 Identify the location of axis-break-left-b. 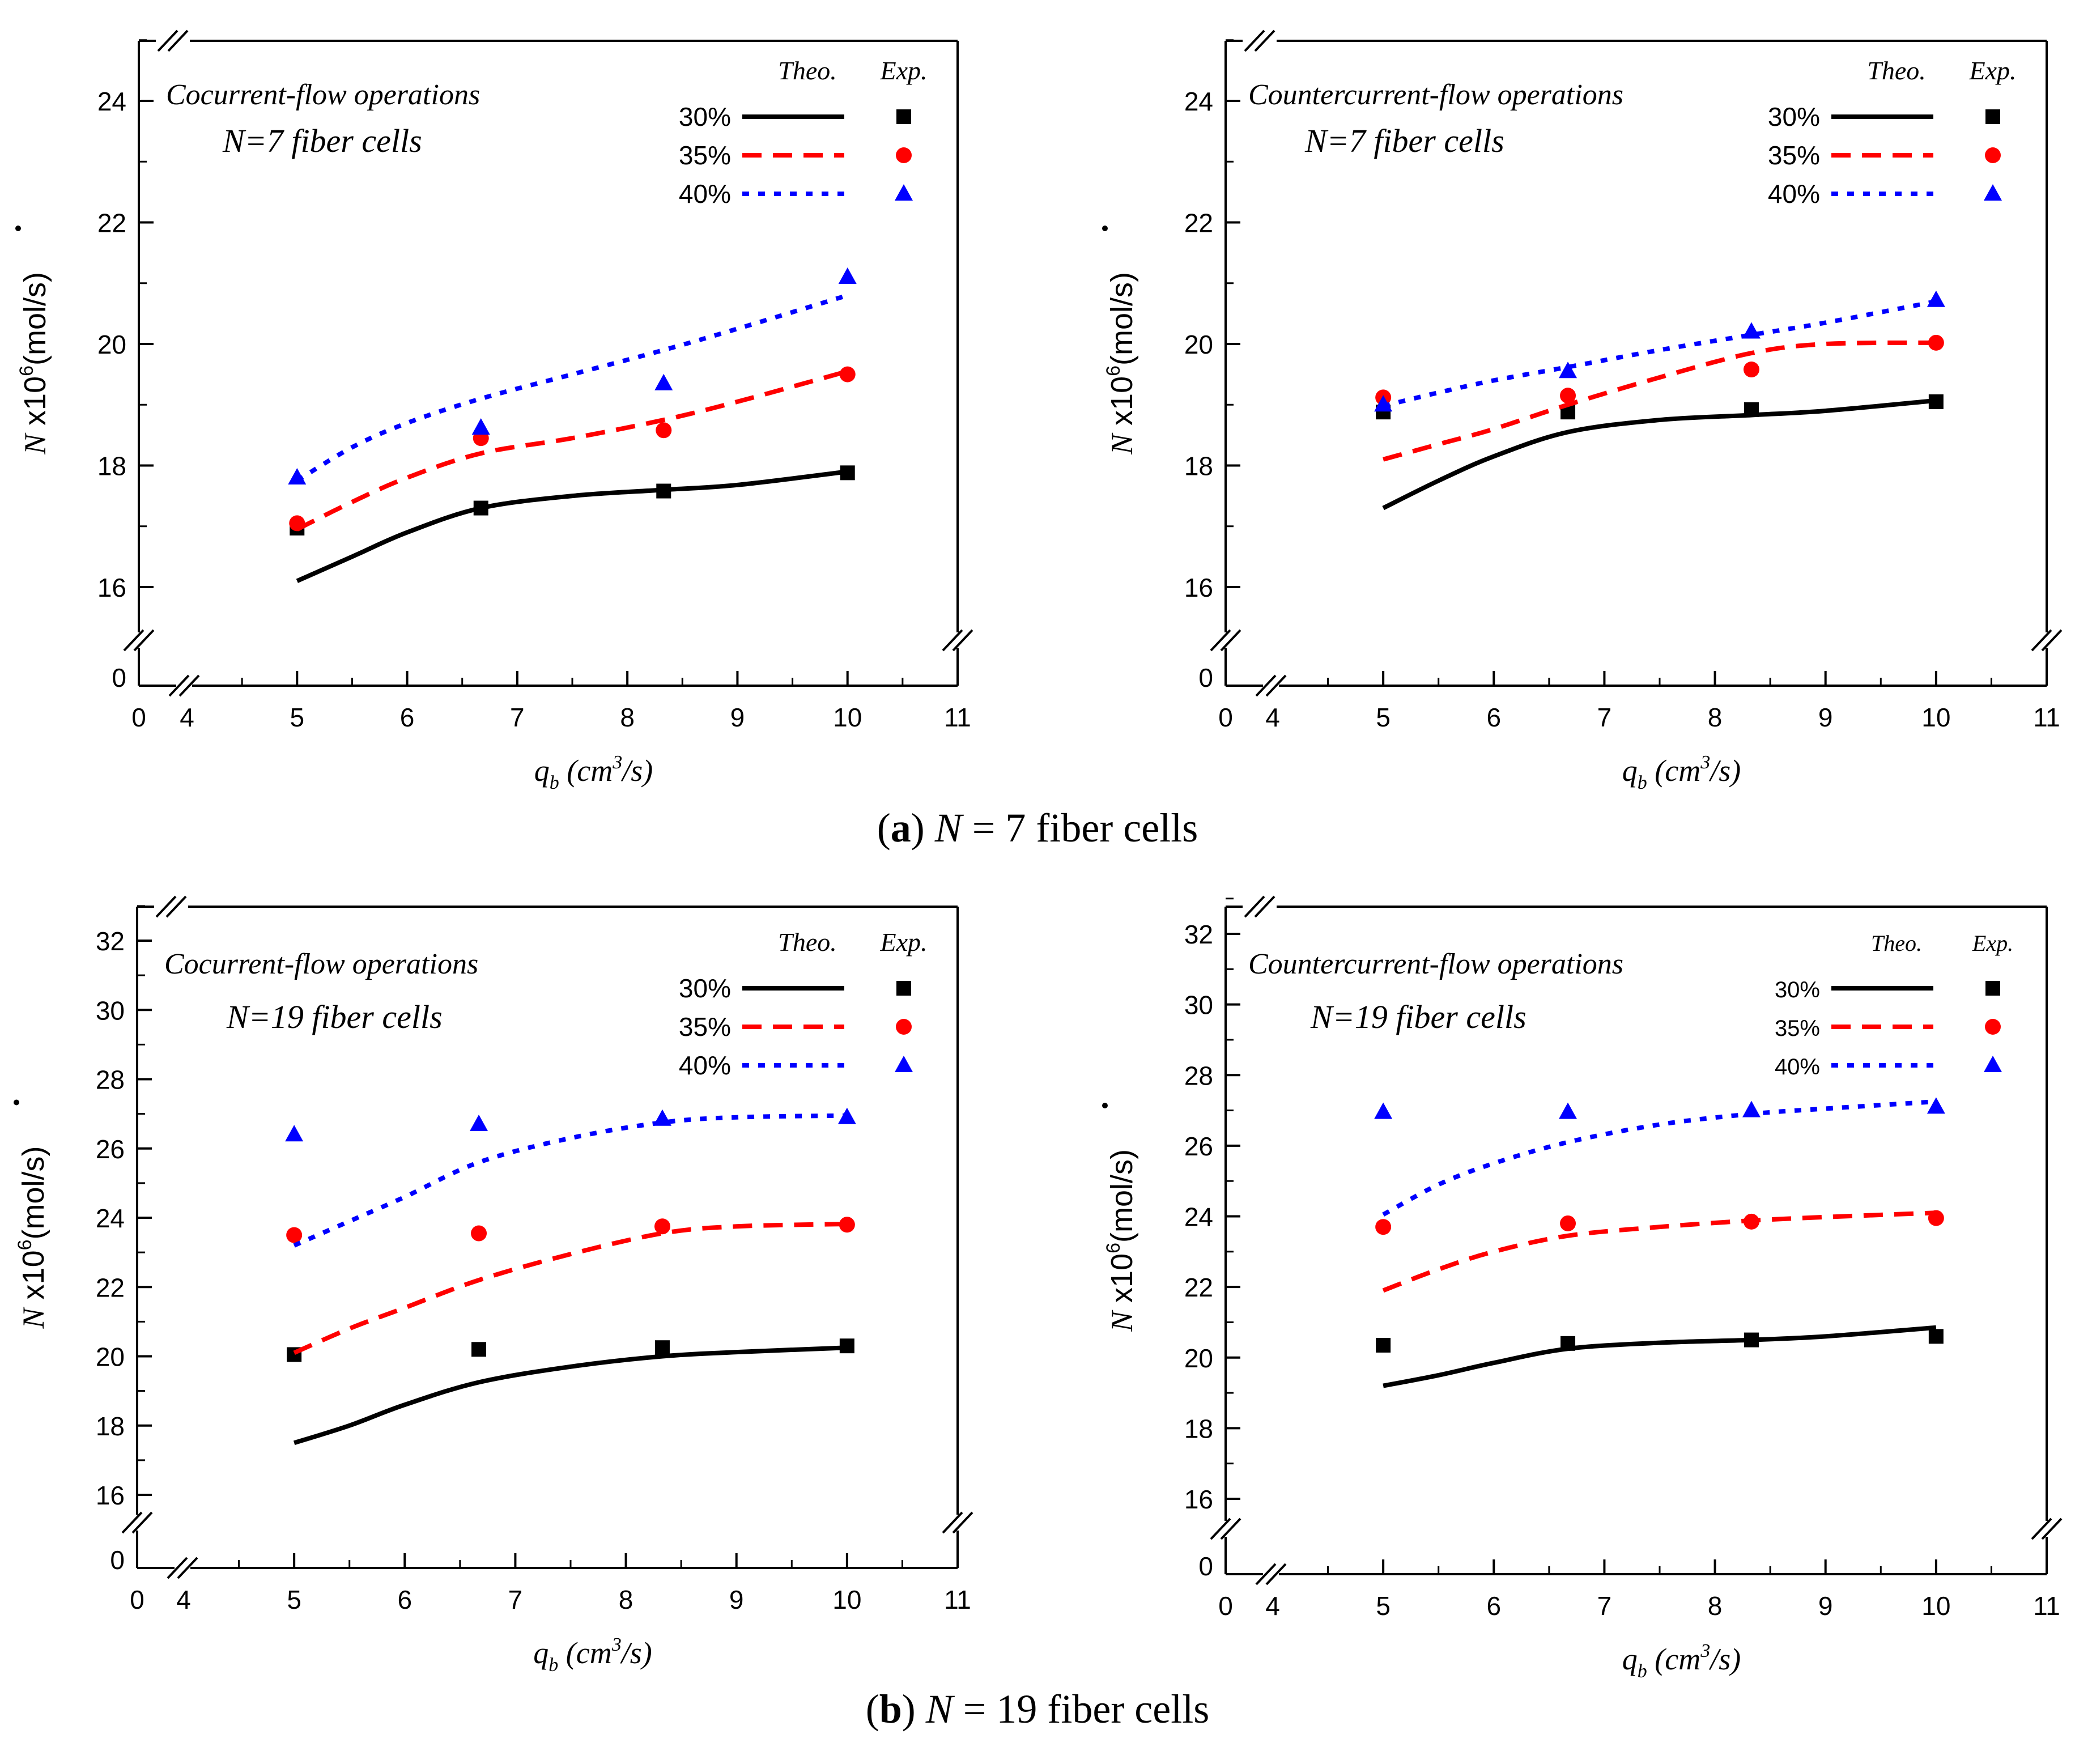
(1230, 640).